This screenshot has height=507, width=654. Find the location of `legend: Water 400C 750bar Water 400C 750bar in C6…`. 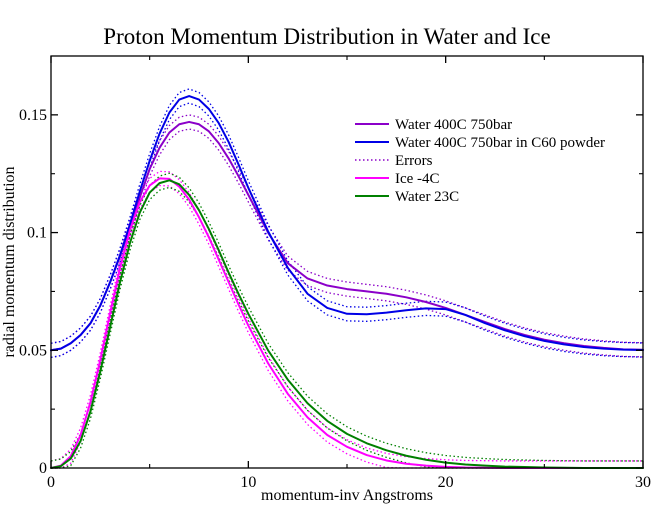

legend: Water 400C 750bar Water 400C 750bar in C6… is located at coordinates (480, 161).